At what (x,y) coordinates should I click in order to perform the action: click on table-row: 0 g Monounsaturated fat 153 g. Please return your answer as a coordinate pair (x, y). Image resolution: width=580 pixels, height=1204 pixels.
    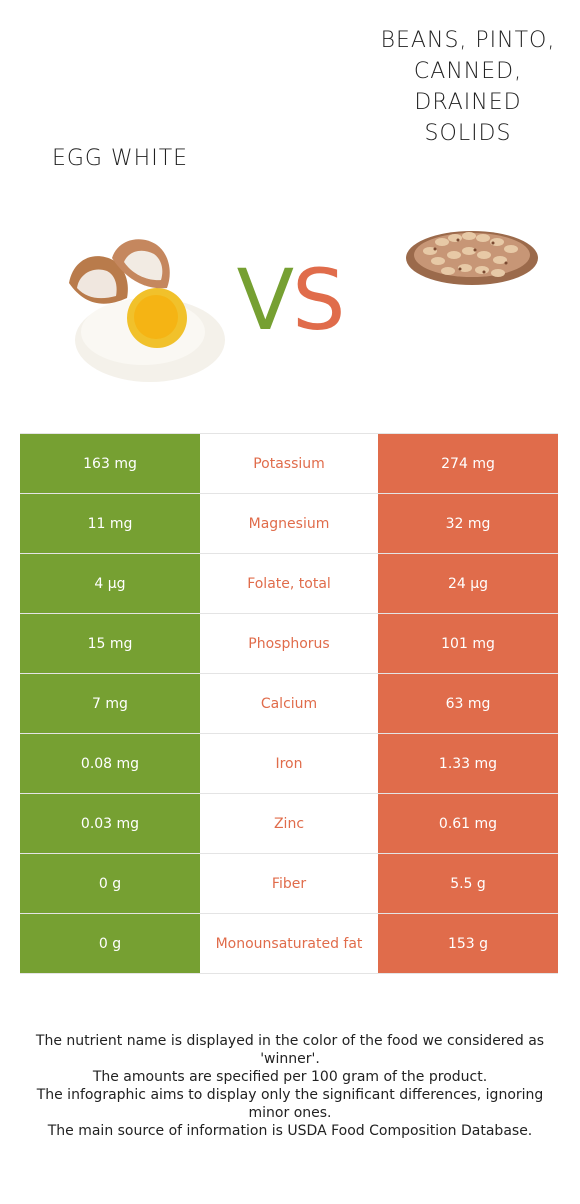
    Looking at the image, I should click on (289, 944).